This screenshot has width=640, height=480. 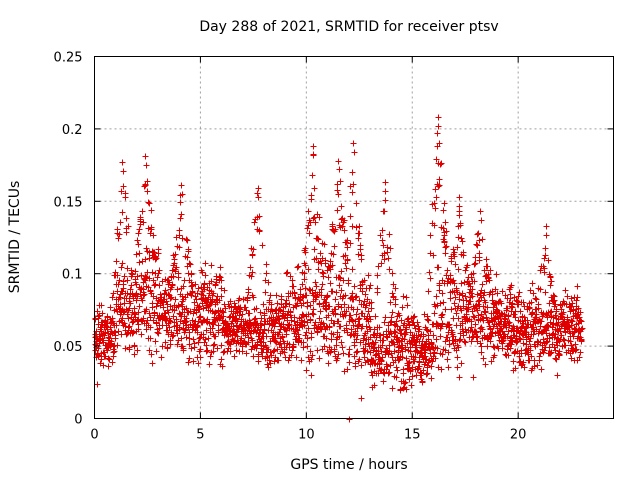 What do you see at coordinates (72, 275) in the screenshot?
I see `y-tick-label: 0.1` at bounding box center [72, 275].